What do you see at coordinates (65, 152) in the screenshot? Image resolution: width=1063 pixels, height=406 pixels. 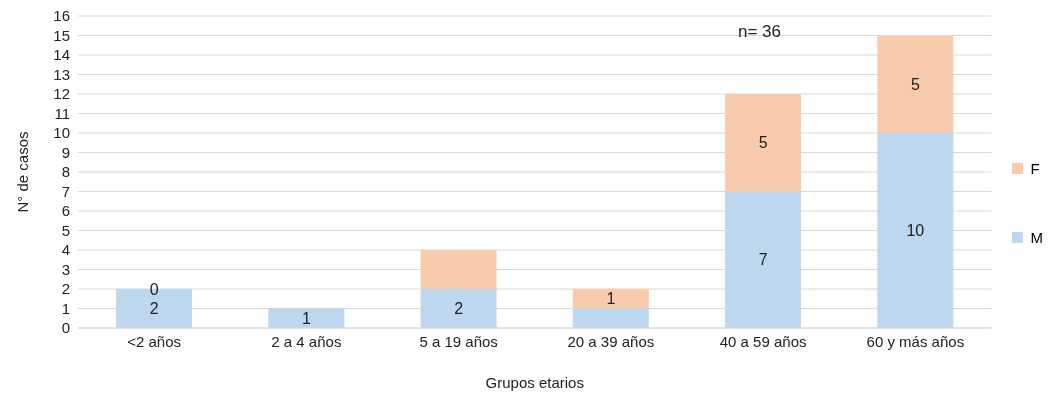 I see `y-tick-label: 9` at bounding box center [65, 152].